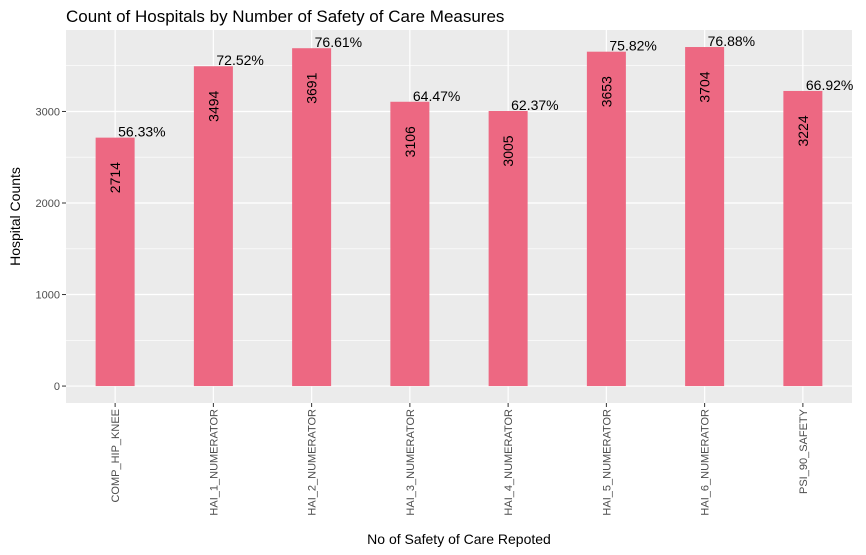 The image size is (866, 555). What do you see at coordinates (338, 42) in the screenshot?
I see `bar-percent-label: 76.61%` at bounding box center [338, 42].